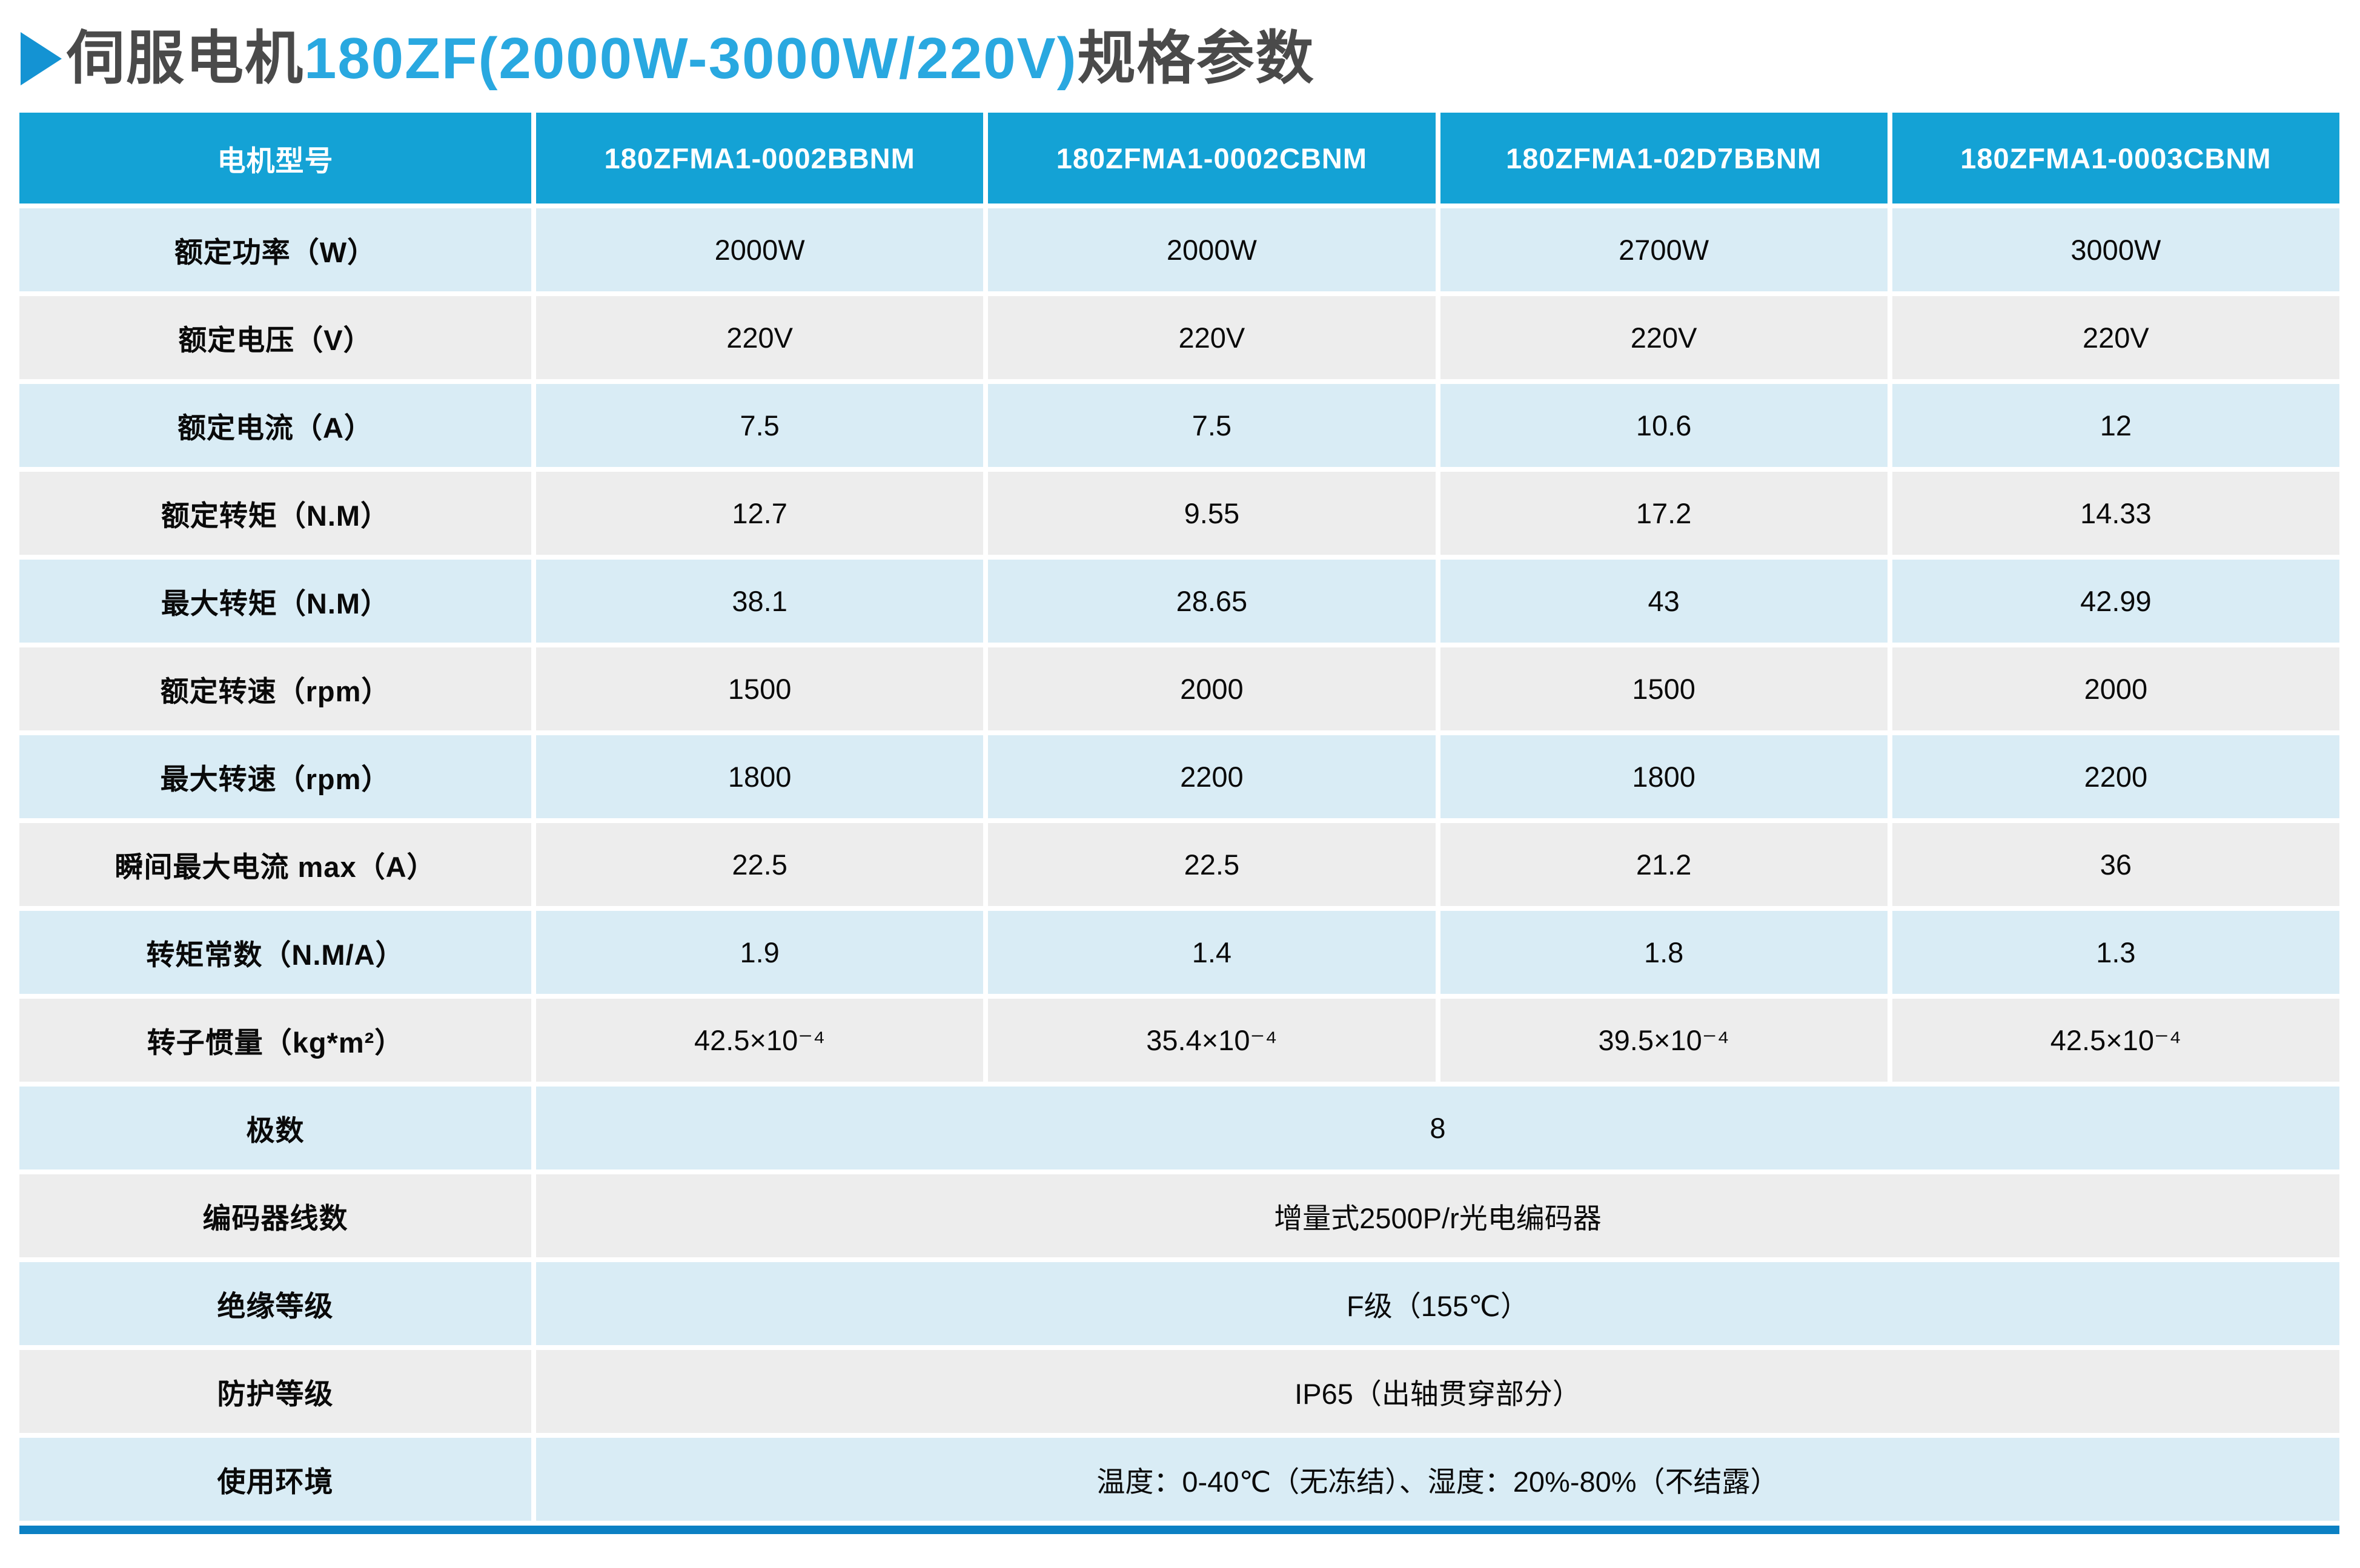 This screenshot has width=2360, height=1568. What do you see at coordinates (2115, 425) in the screenshot?
I see `row-value: 12` at bounding box center [2115, 425].